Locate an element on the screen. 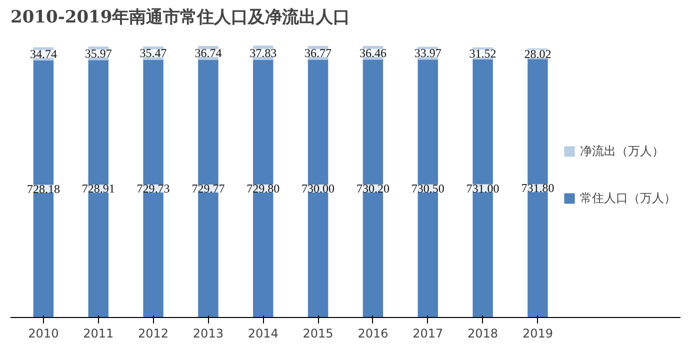 This screenshot has width=700, height=350. data-label: 35.97 is located at coordinates (98, 53).